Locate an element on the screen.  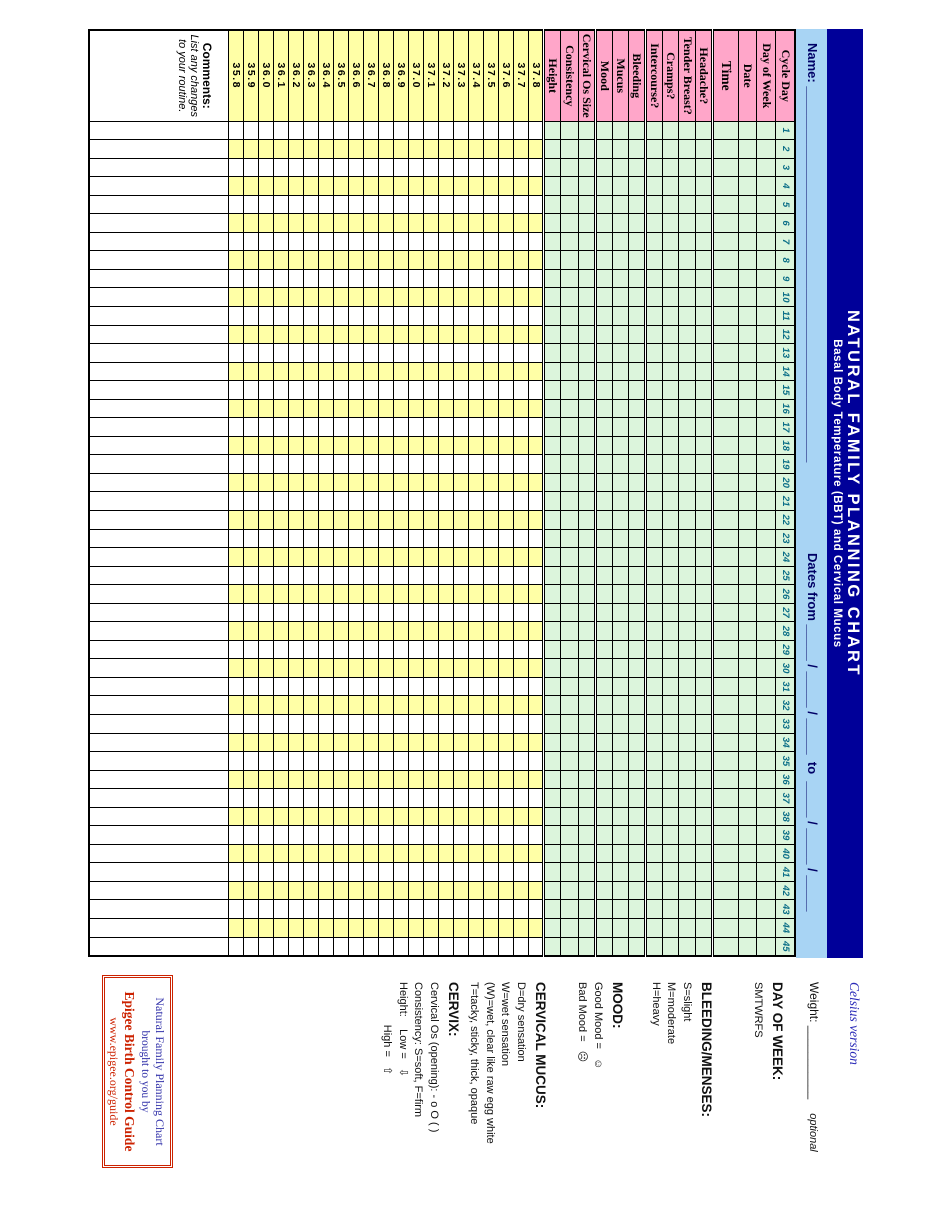
comments-label: Comments: is located at coordinates (207, 75).